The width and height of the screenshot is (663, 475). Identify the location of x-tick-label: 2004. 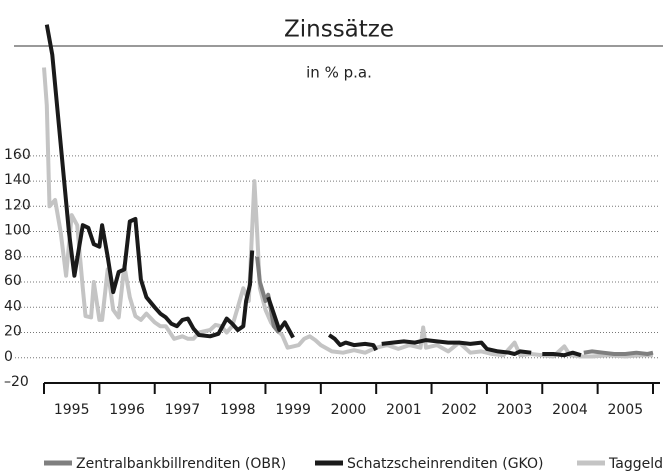
(570, 410).